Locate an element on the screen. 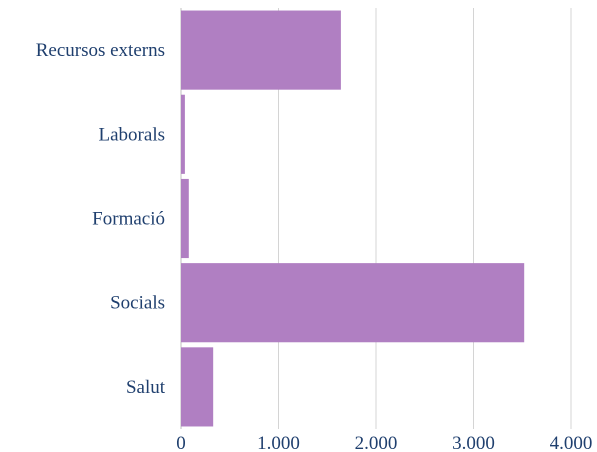 Image resolution: width=597 pixels, height=452 pixels. category-label: Salut is located at coordinates (146, 387).